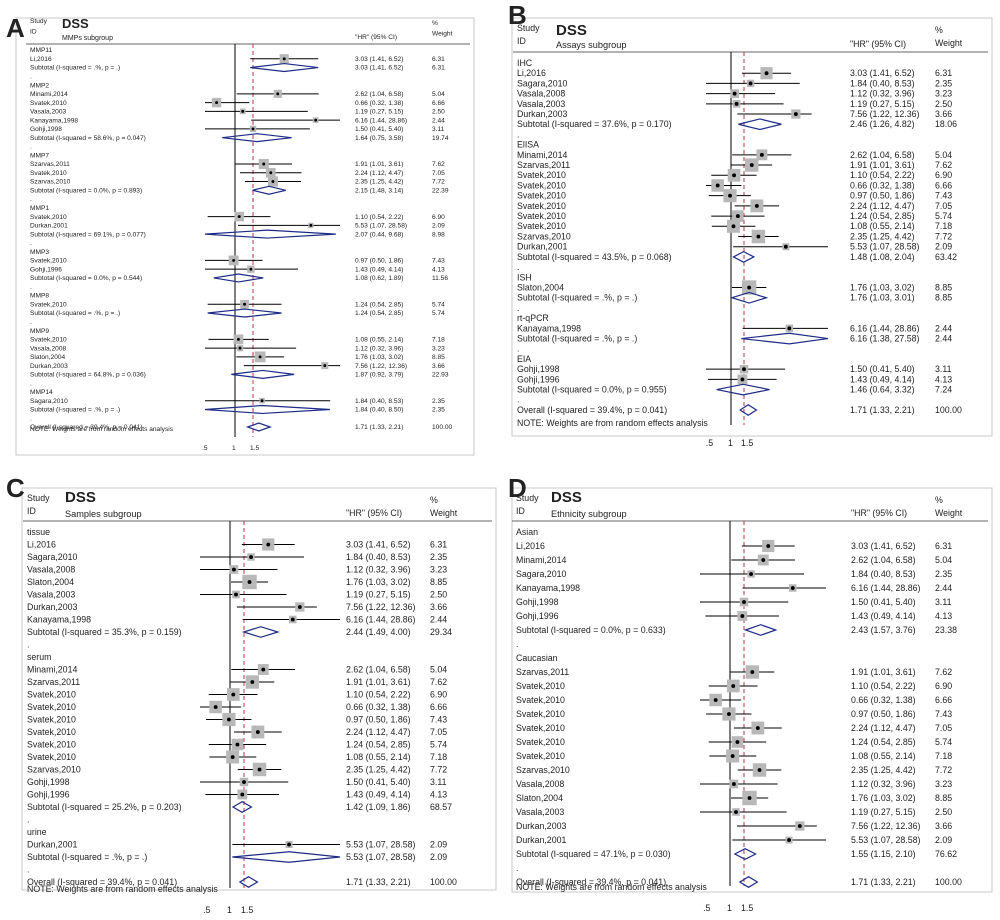 The width and height of the screenshot is (1000, 920). What do you see at coordinates (533, 318) in the screenshot?
I see `row-header: rt-qPCR` at bounding box center [533, 318].